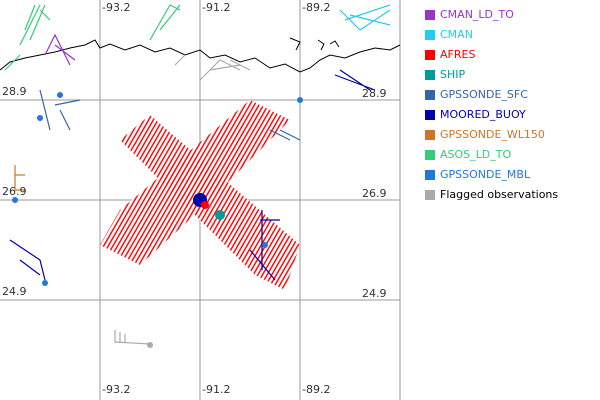 The width and height of the screenshot is (600, 400). Describe the element at coordinates (456, 34) in the screenshot. I see `legend-label: CMAN` at that location.